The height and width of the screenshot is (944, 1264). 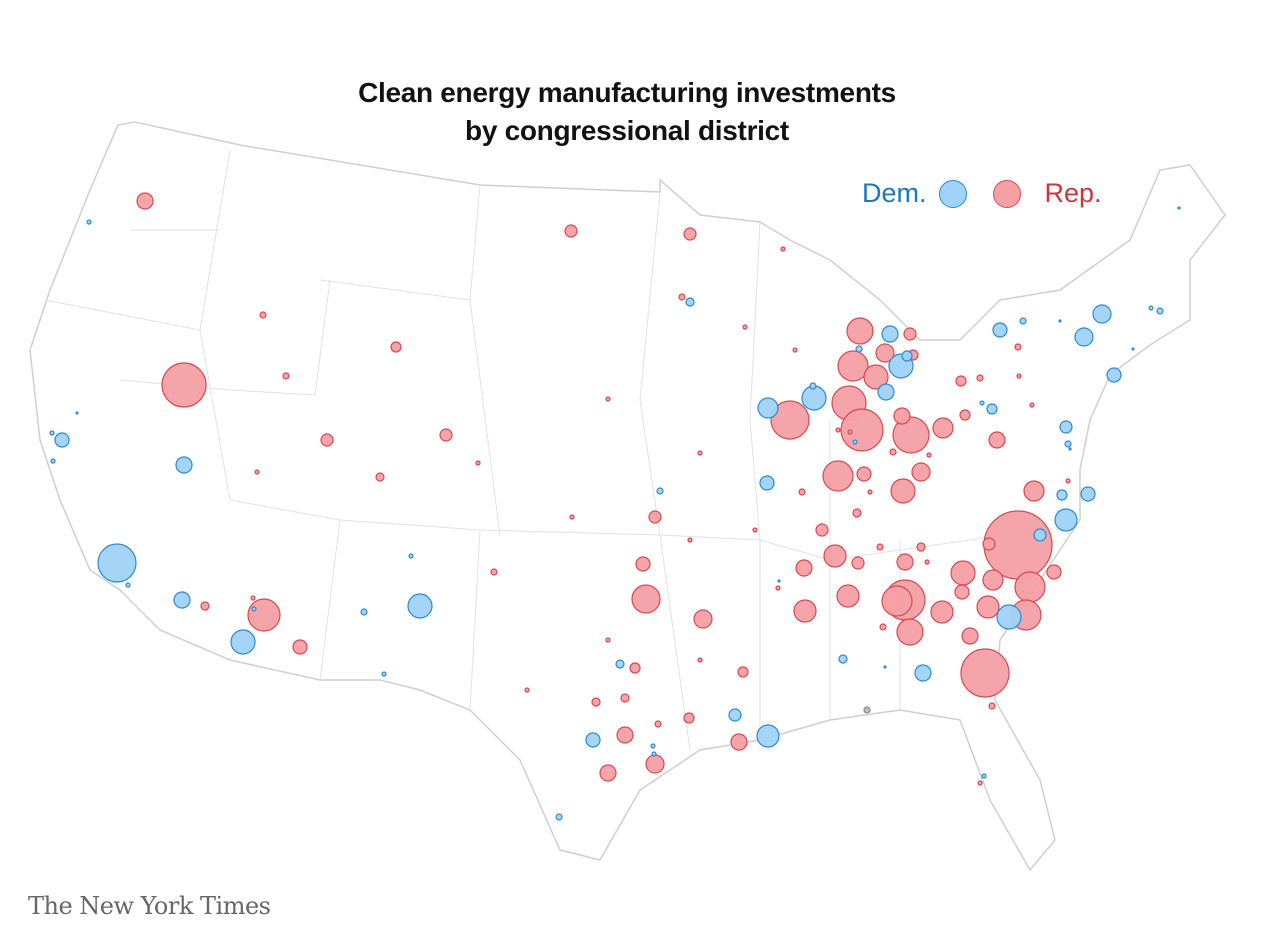 I want to click on legend-rep-circle-icon, so click(x=1006, y=193).